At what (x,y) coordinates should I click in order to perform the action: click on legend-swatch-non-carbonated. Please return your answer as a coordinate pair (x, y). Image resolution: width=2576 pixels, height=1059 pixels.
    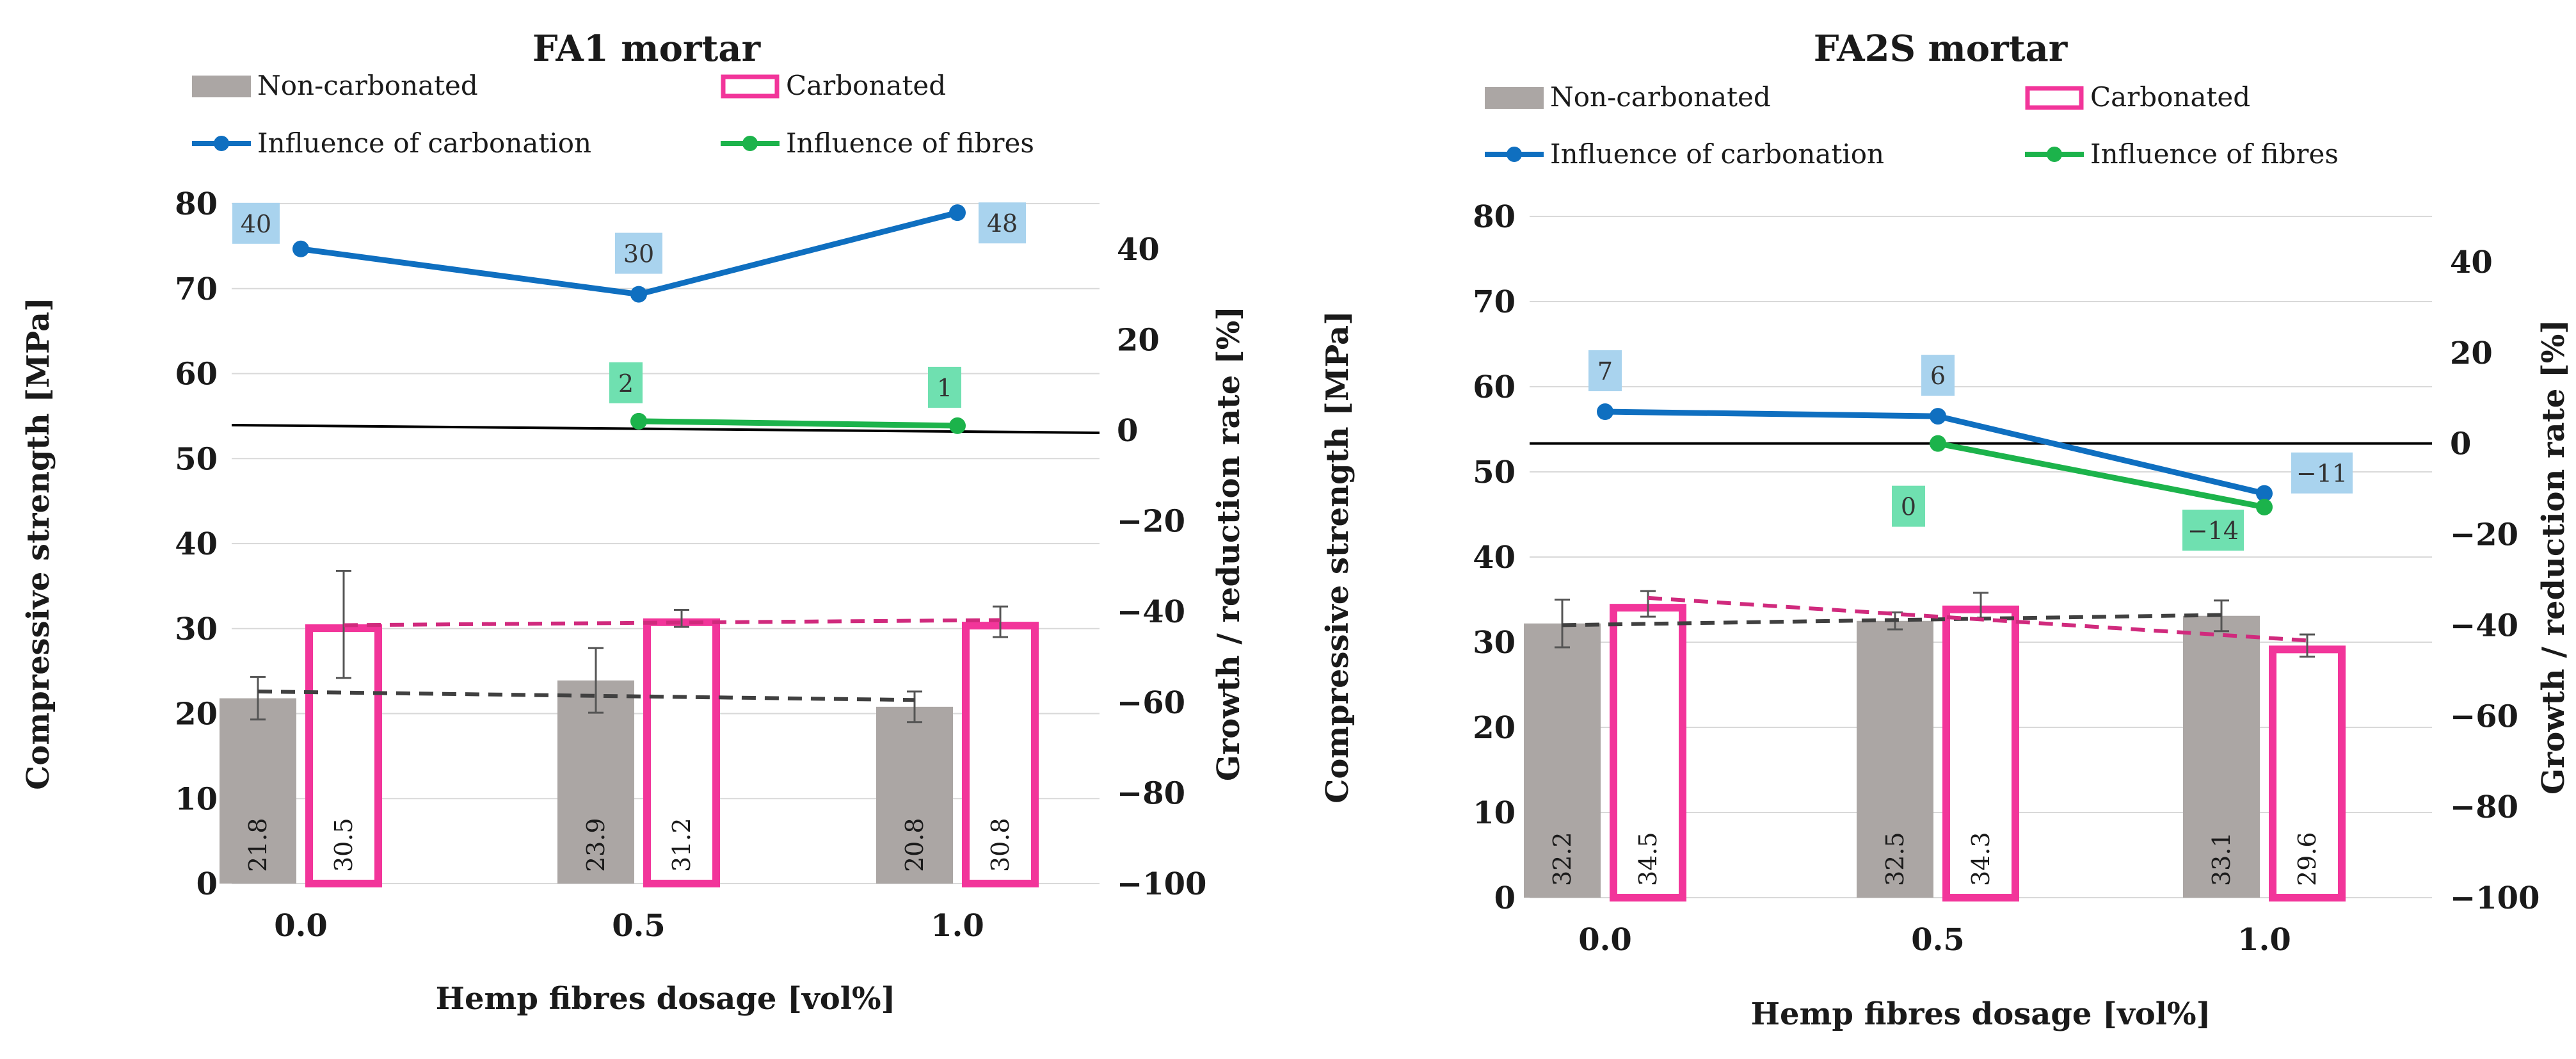
    Looking at the image, I should click on (1514, 98).